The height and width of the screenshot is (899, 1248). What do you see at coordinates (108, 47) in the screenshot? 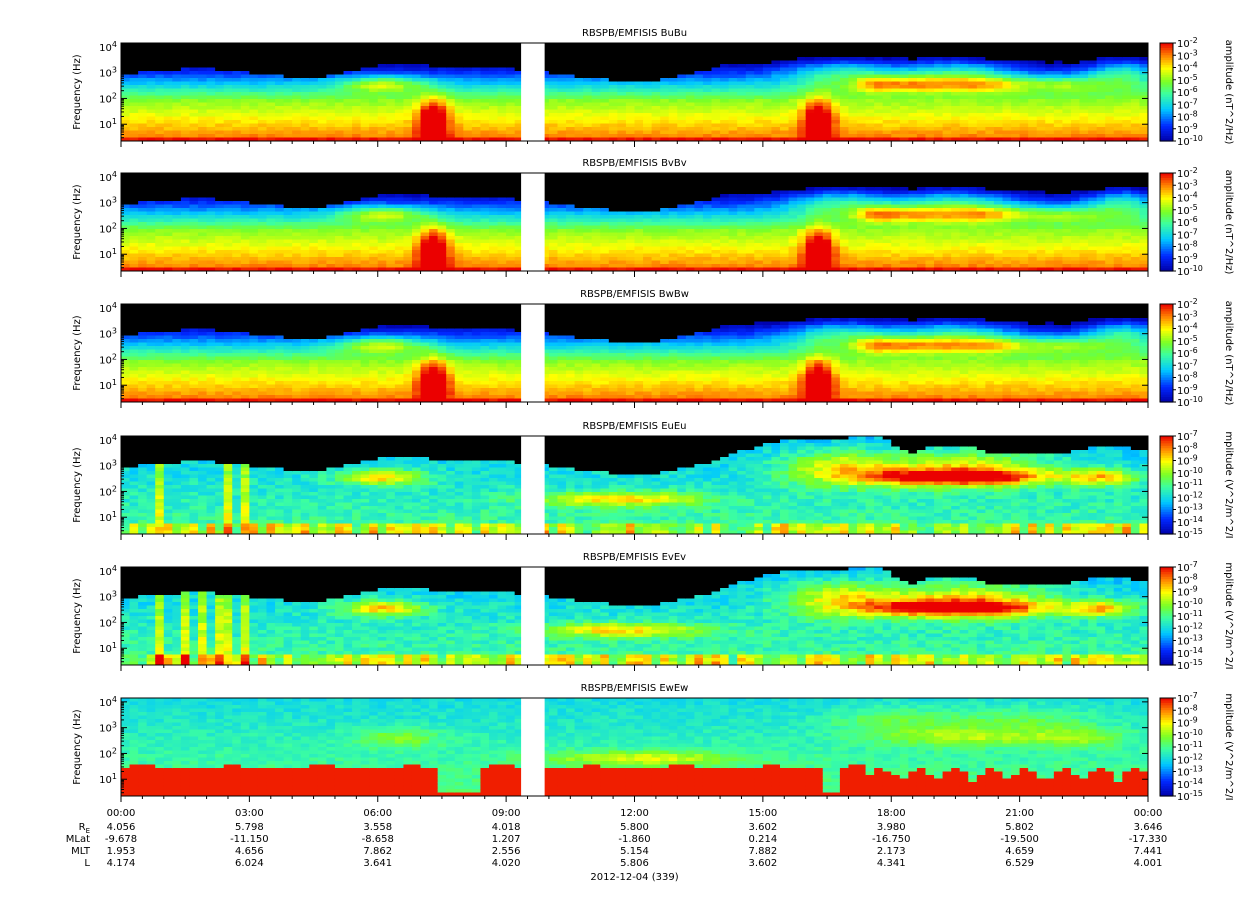
I see `y-tick-label: 10⁴` at bounding box center [108, 47].